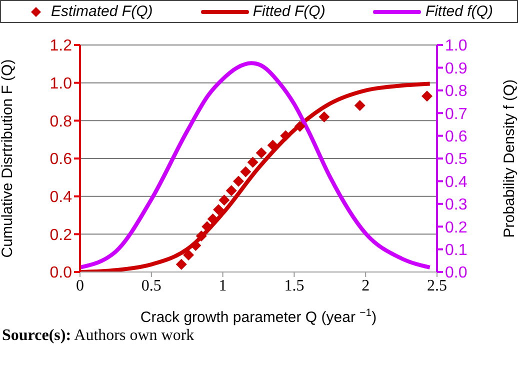  What do you see at coordinates (294, 285) in the screenshot?
I see `x-tick-label: 1.5` at bounding box center [294, 285].